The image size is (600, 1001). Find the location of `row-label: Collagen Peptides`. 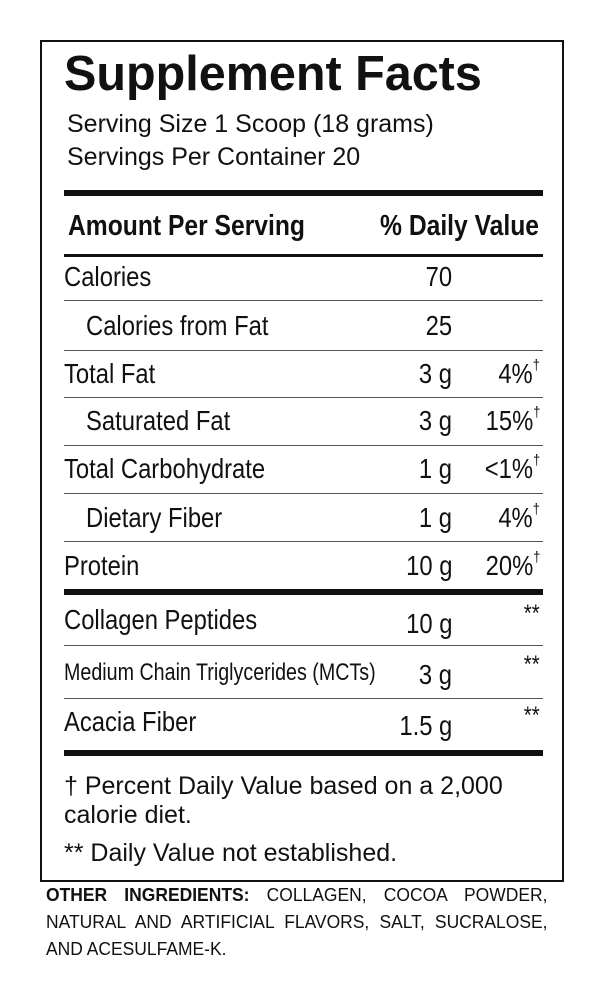

row-label: Collagen Peptides is located at coordinates (161, 619).